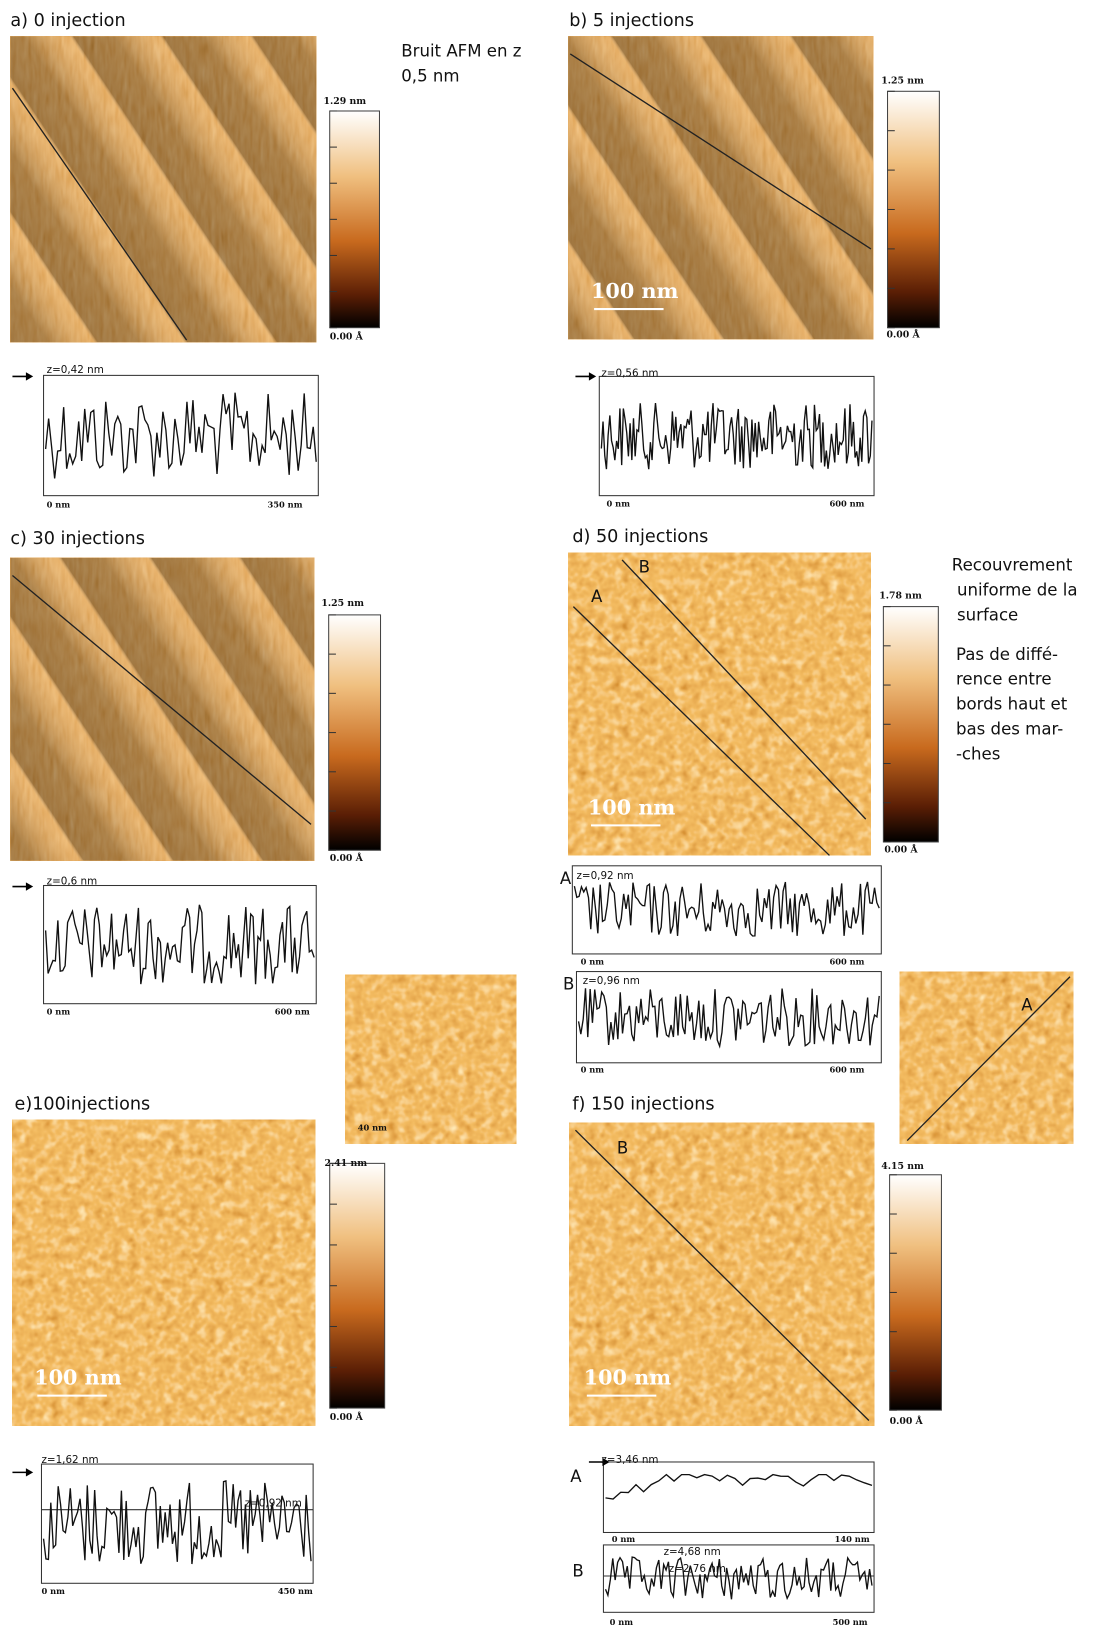 The image size is (1098, 1630). What do you see at coordinates (987, 614) in the screenshot?
I see `side-note-line: surface` at bounding box center [987, 614].